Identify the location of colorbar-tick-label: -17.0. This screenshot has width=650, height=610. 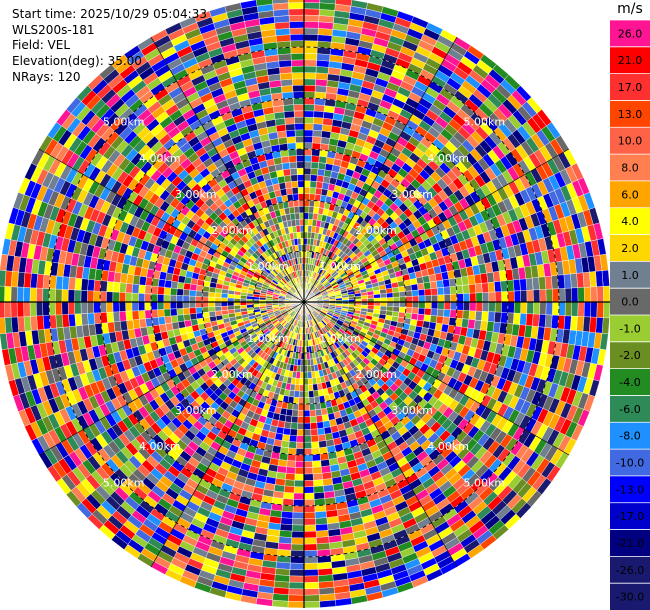
(630, 516).